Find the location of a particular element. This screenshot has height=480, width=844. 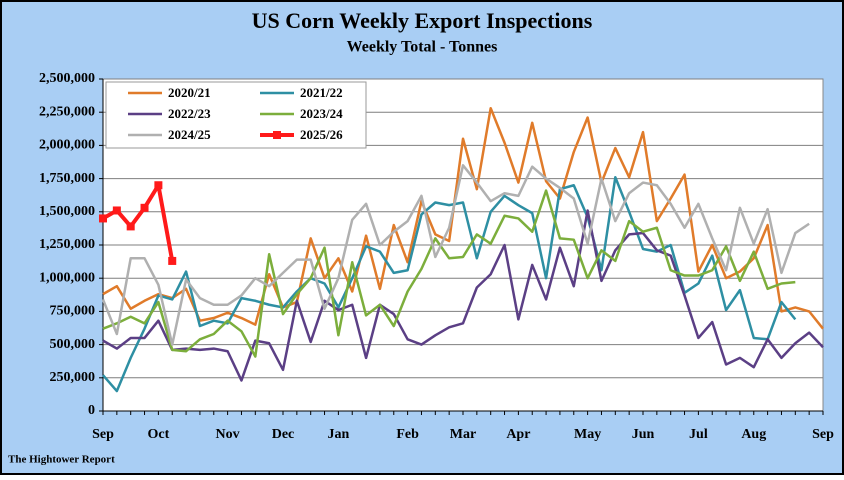

x-tick-label: Mar is located at coordinates (463, 434).